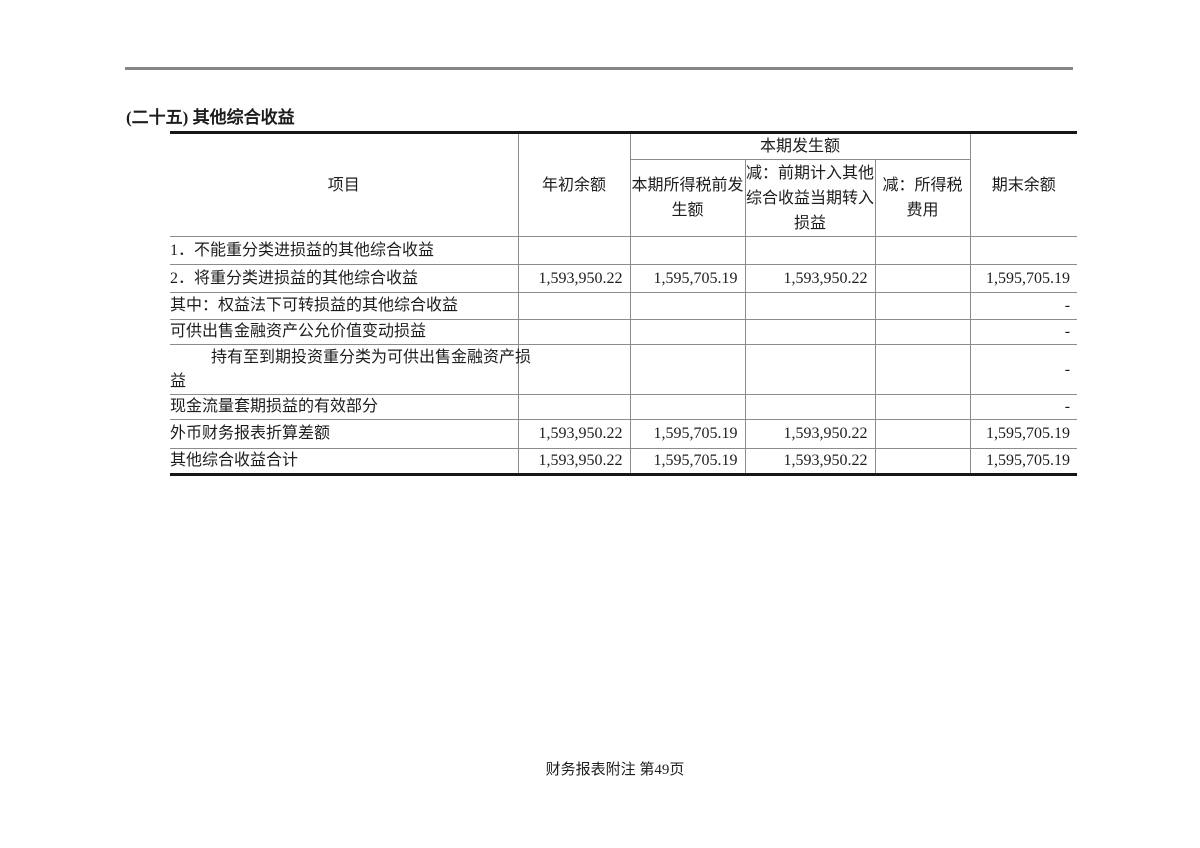 Image resolution: width=1200 pixels, height=848 pixels. I want to click on table-row: 其中：权益法下可转损益的其他综合收益 -, so click(624, 306).